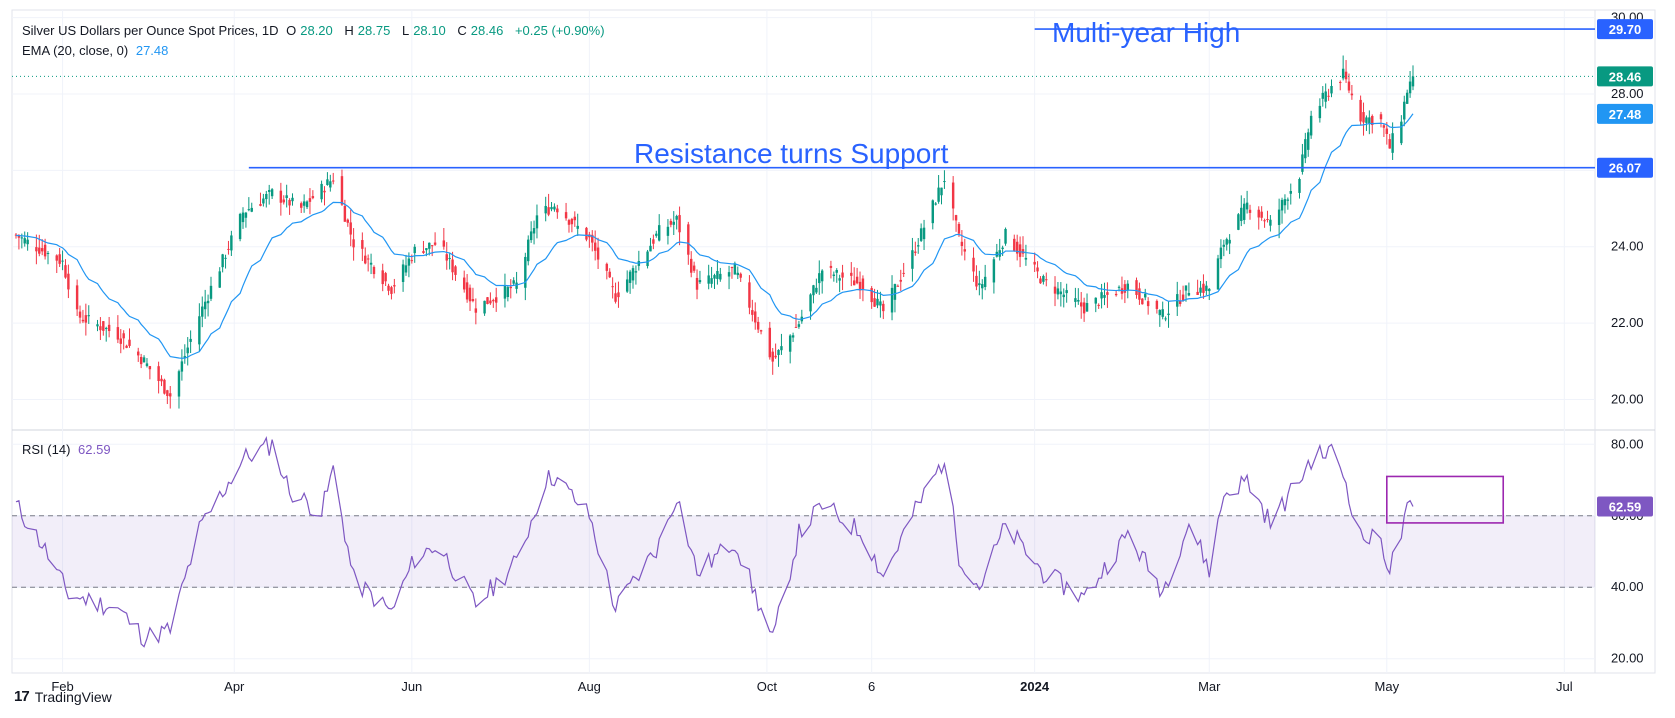 This screenshot has width=1675, height=718. Describe the element at coordinates (1625, 506) in the screenshot. I see `rsi-axis-label-box` at that location.